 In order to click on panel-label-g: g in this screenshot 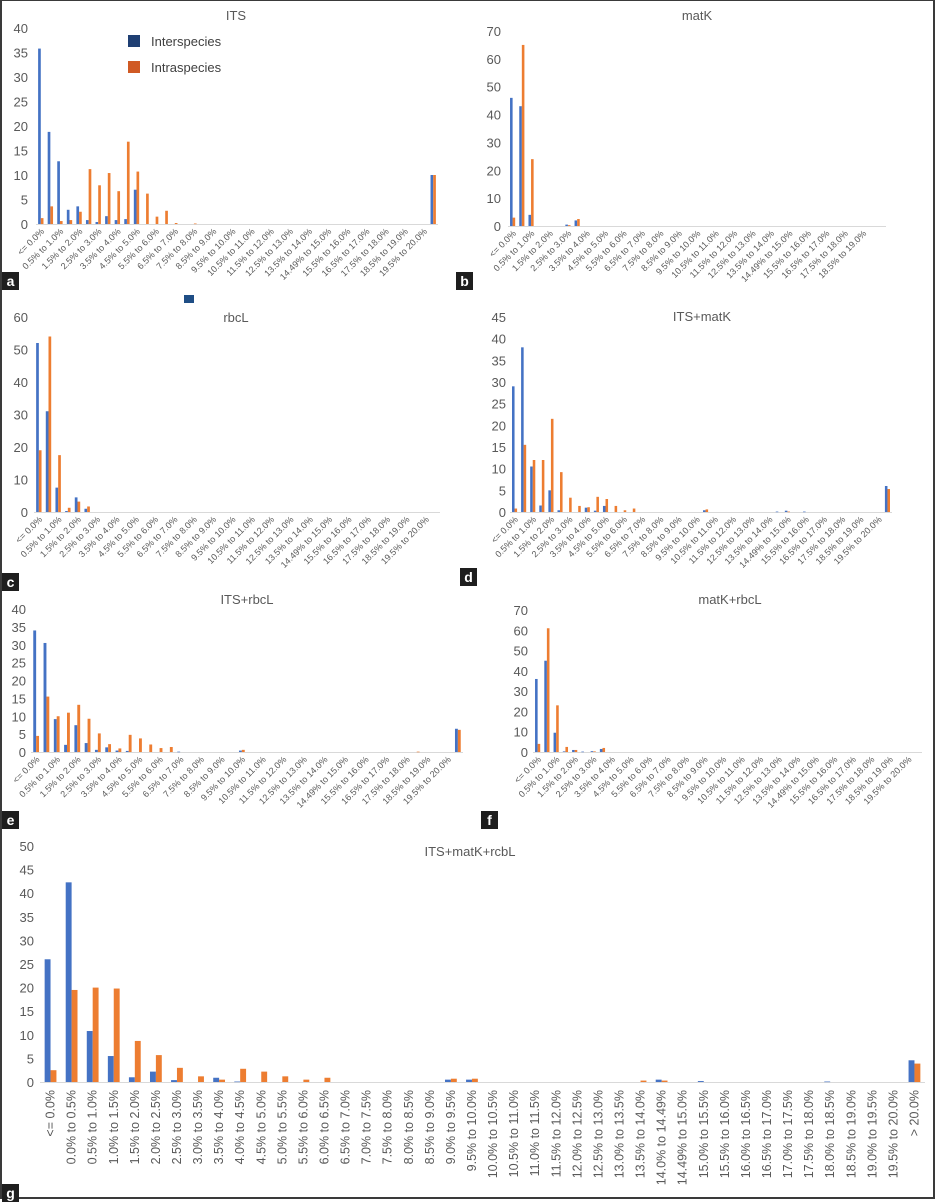, I will do `click(10, 1193)`.